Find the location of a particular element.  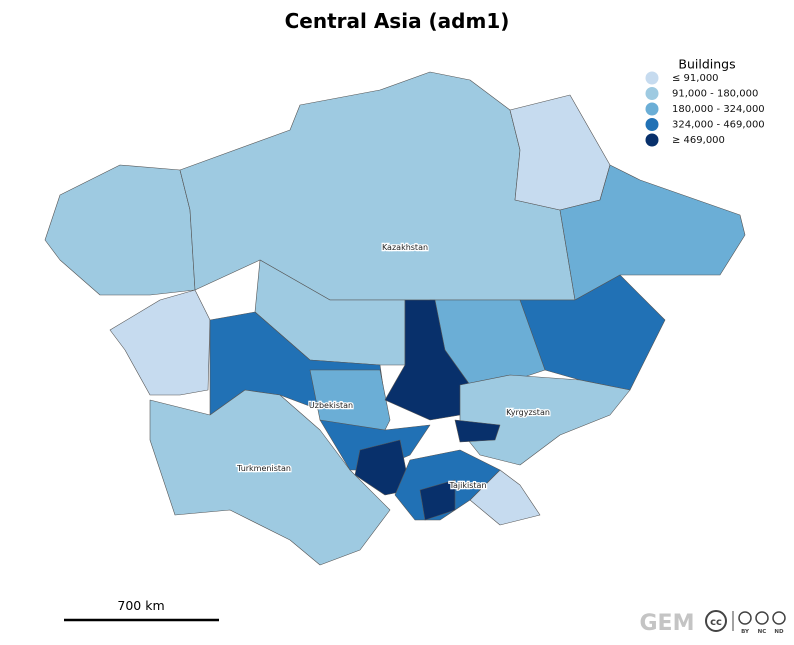

legend-label: 180,000 - 324,000 is located at coordinates (718, 109).